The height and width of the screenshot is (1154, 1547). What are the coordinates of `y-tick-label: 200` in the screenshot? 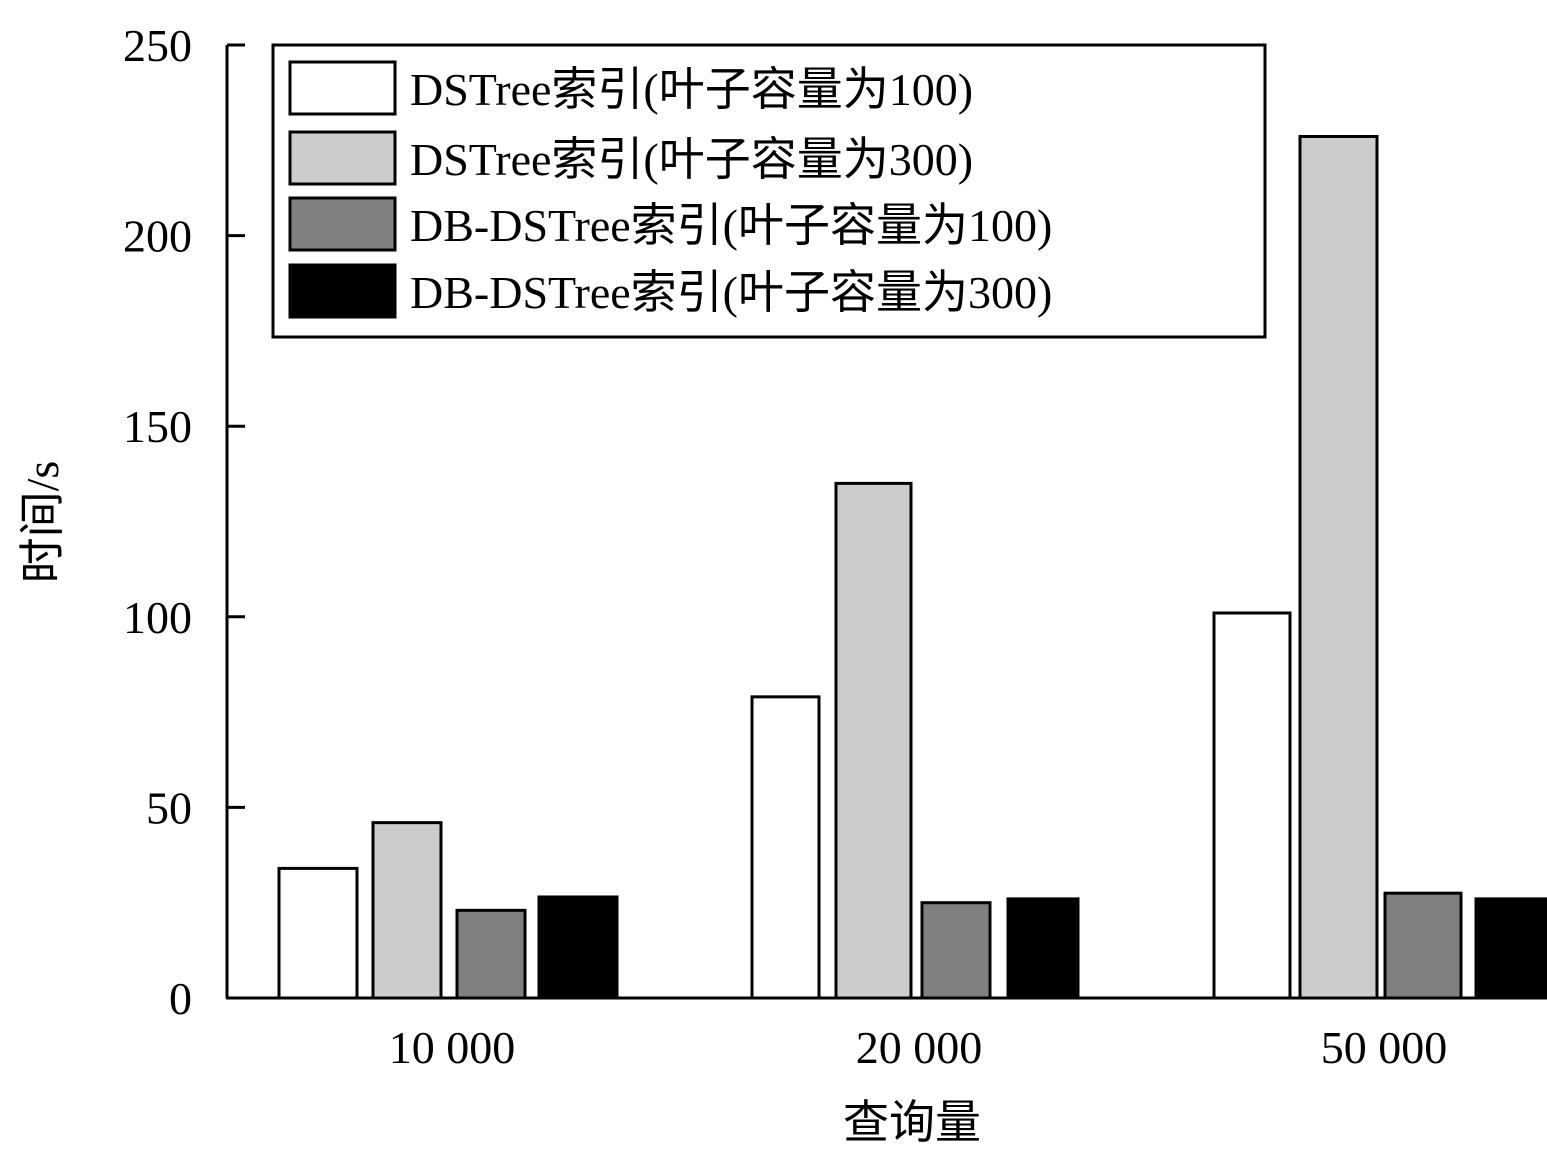 It's located at (157, 236).